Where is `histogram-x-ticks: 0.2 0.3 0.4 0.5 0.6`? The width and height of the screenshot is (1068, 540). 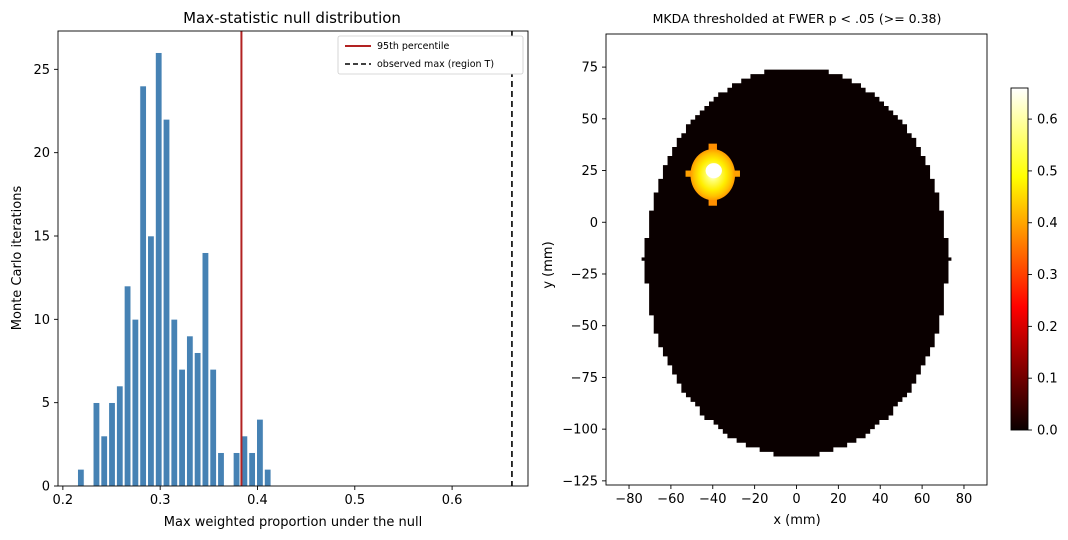 histogram-x-ticks: 0.2 0.3 0.4 0.5 0.6 is located at coordinates (258, 497).